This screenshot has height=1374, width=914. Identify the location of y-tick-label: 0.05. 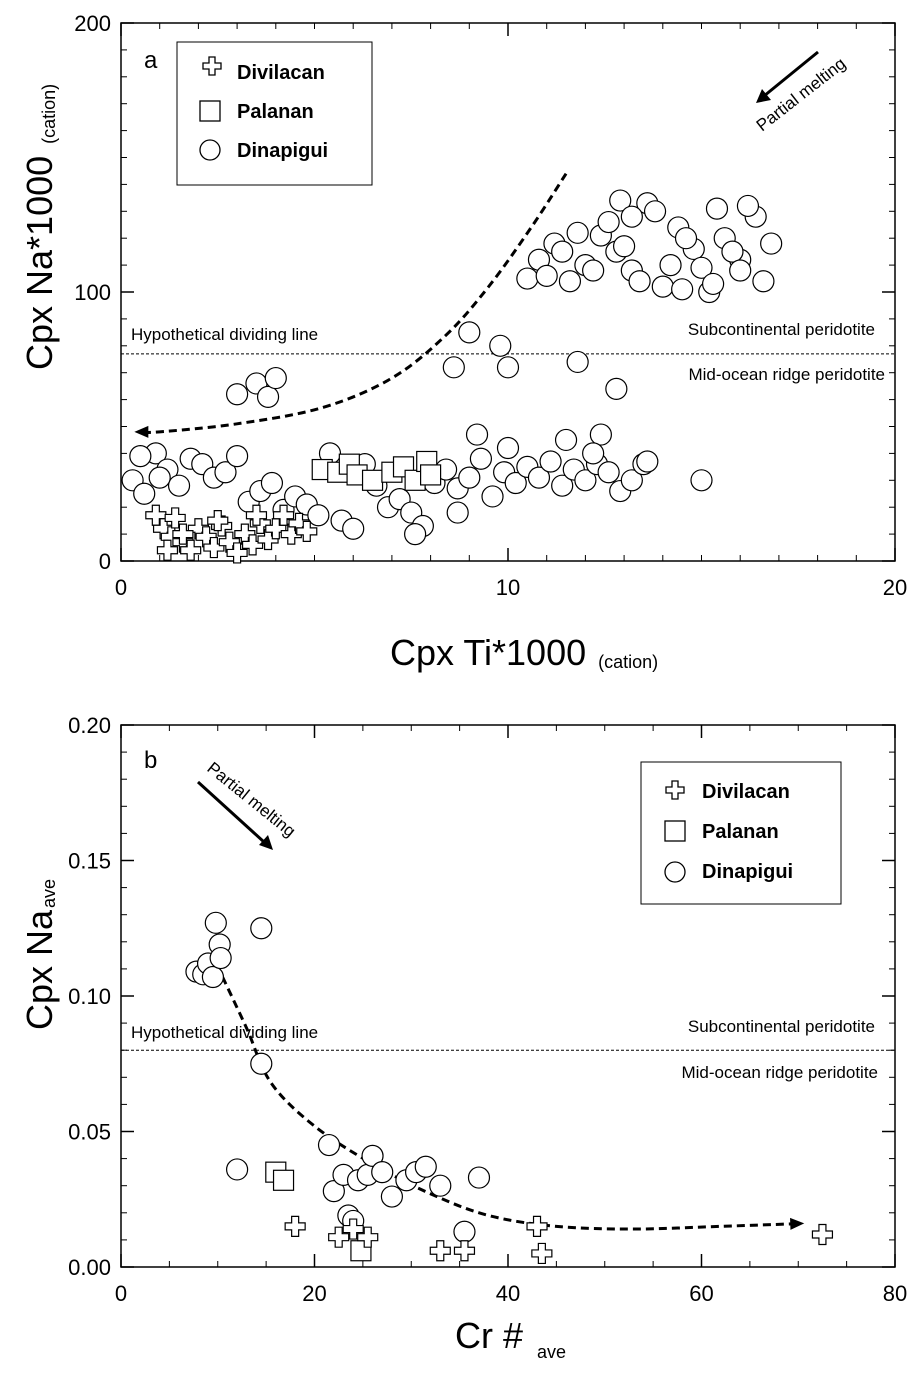
(89, 1132).